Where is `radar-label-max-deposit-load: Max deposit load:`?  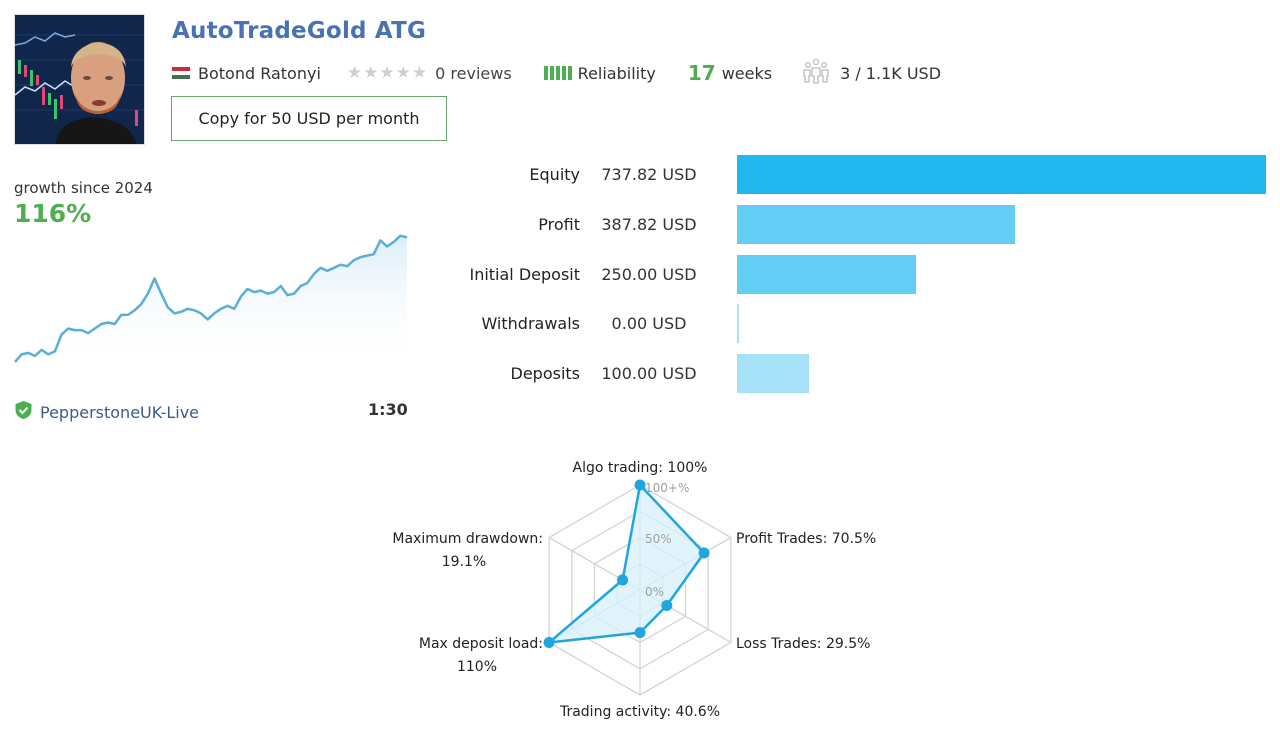 radar-label-max-deposit-load: Max deposit load: is located at coordinates (481, 644).